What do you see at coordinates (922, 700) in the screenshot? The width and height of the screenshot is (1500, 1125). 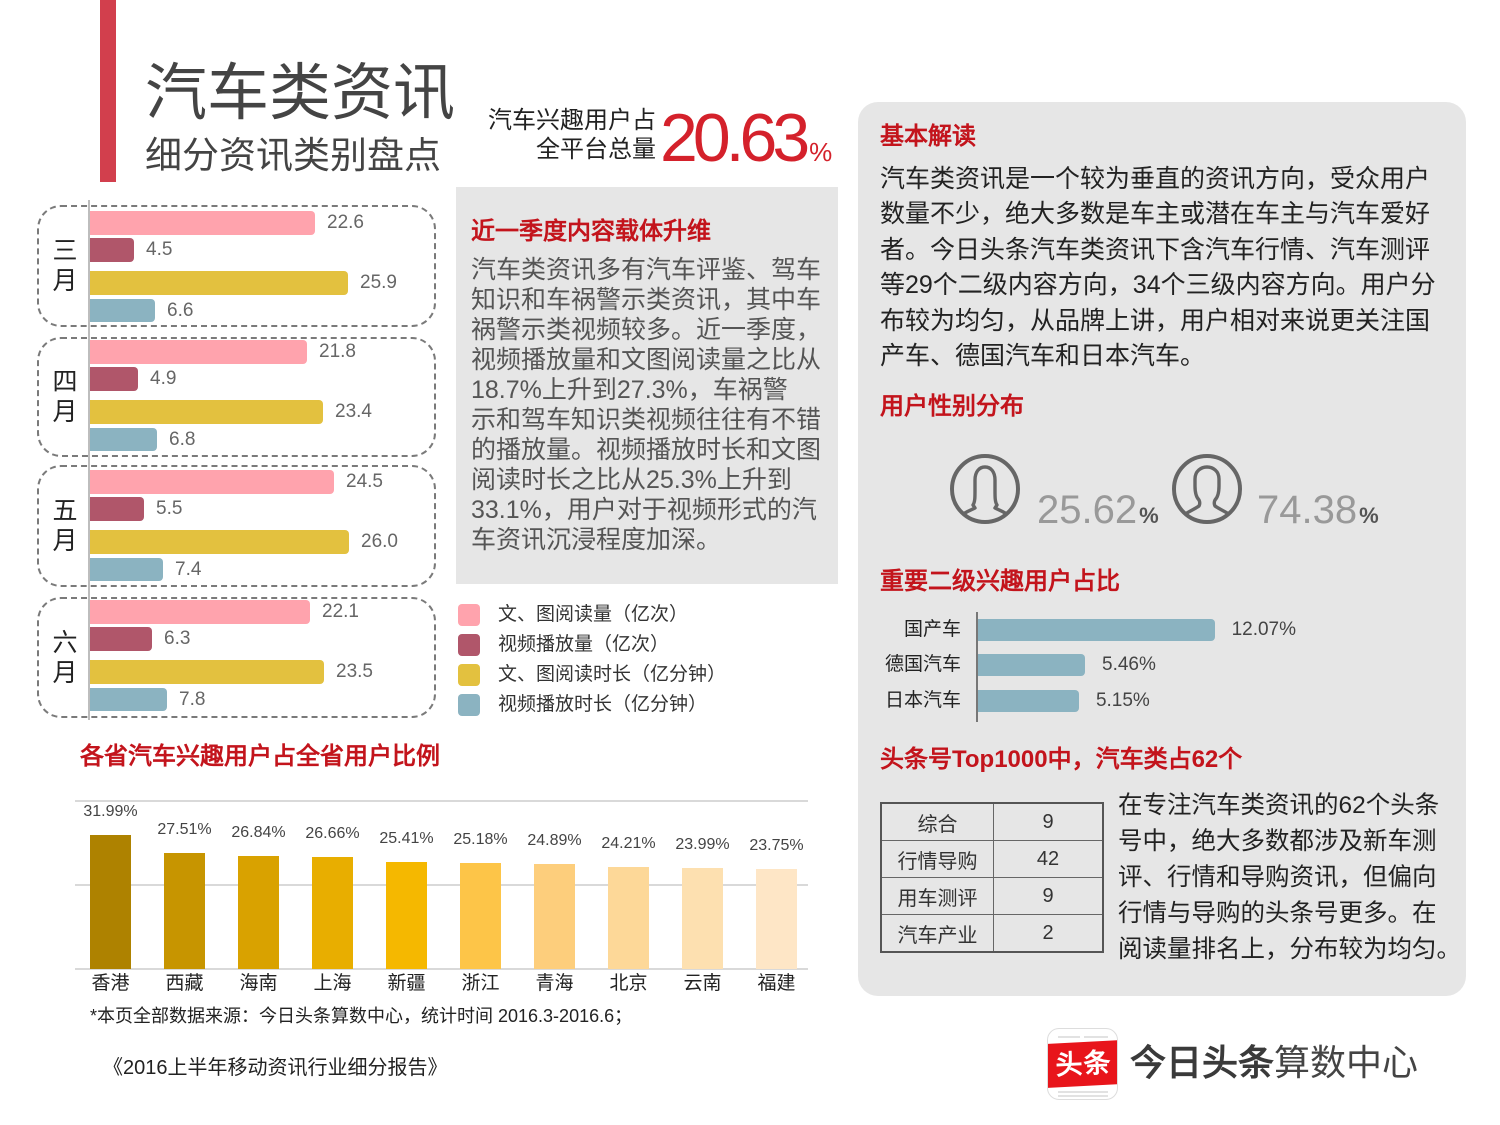 I see `interest-category-label: 日本汽车` at bounding box center [922, 700].